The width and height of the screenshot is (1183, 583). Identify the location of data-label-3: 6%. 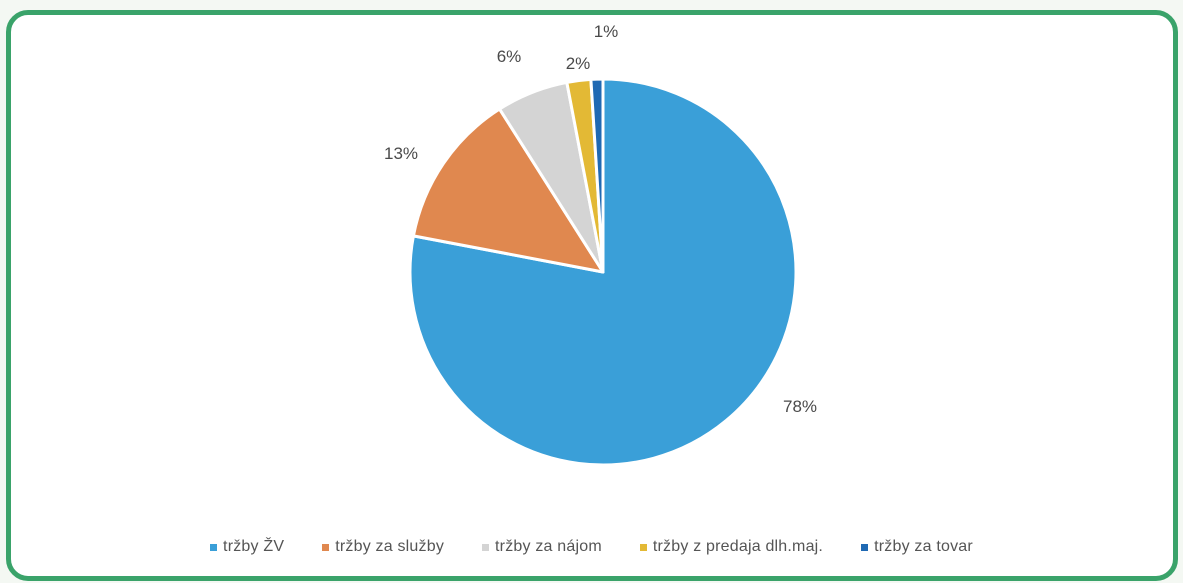
(509, 56).